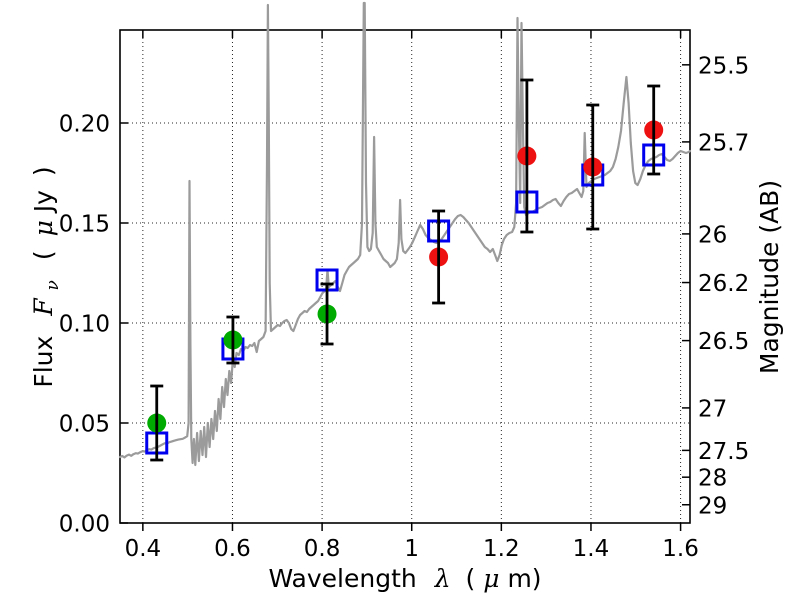 The width and height of the screenshot is (800, 600). Describe the element at coordinates (84, 225) in the screenshot. I see `y-tick-label-flux: 0.15` at that location.